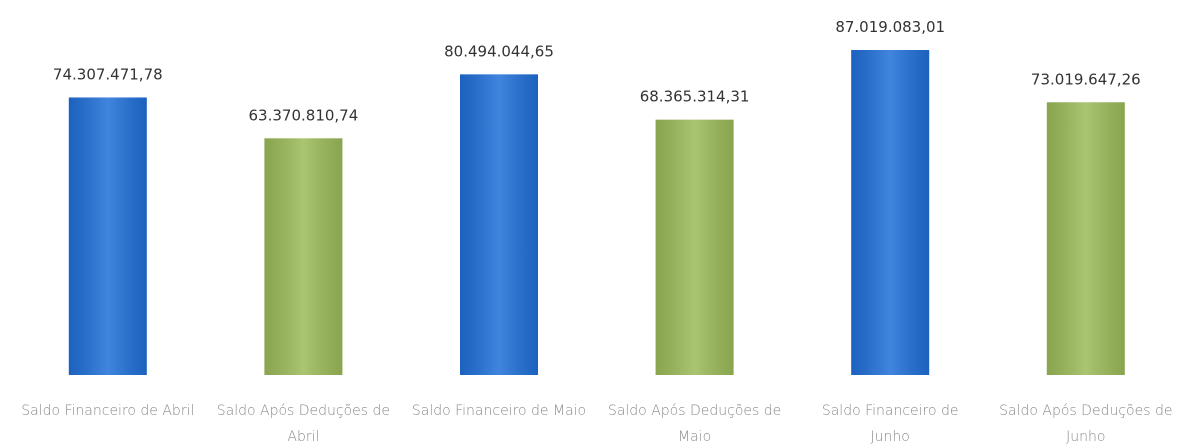 The image size is (1184, 447). I want to click on value-label: 80.494.044,65, so click(499, 51).